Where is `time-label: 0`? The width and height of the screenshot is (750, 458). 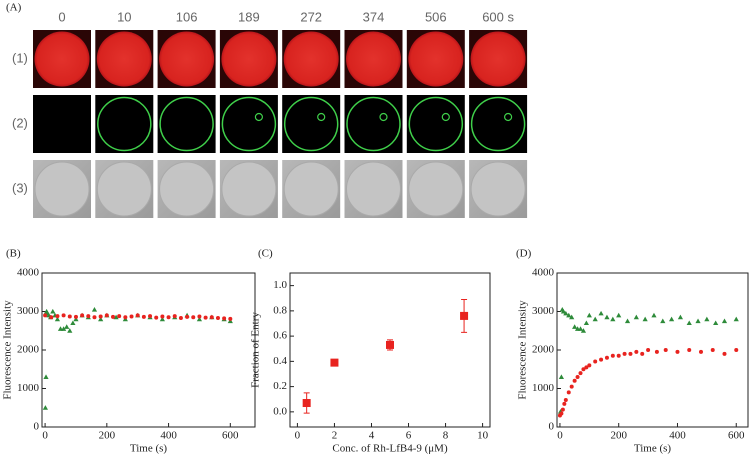 time-label: 0 is located at coordinates (61, 16).